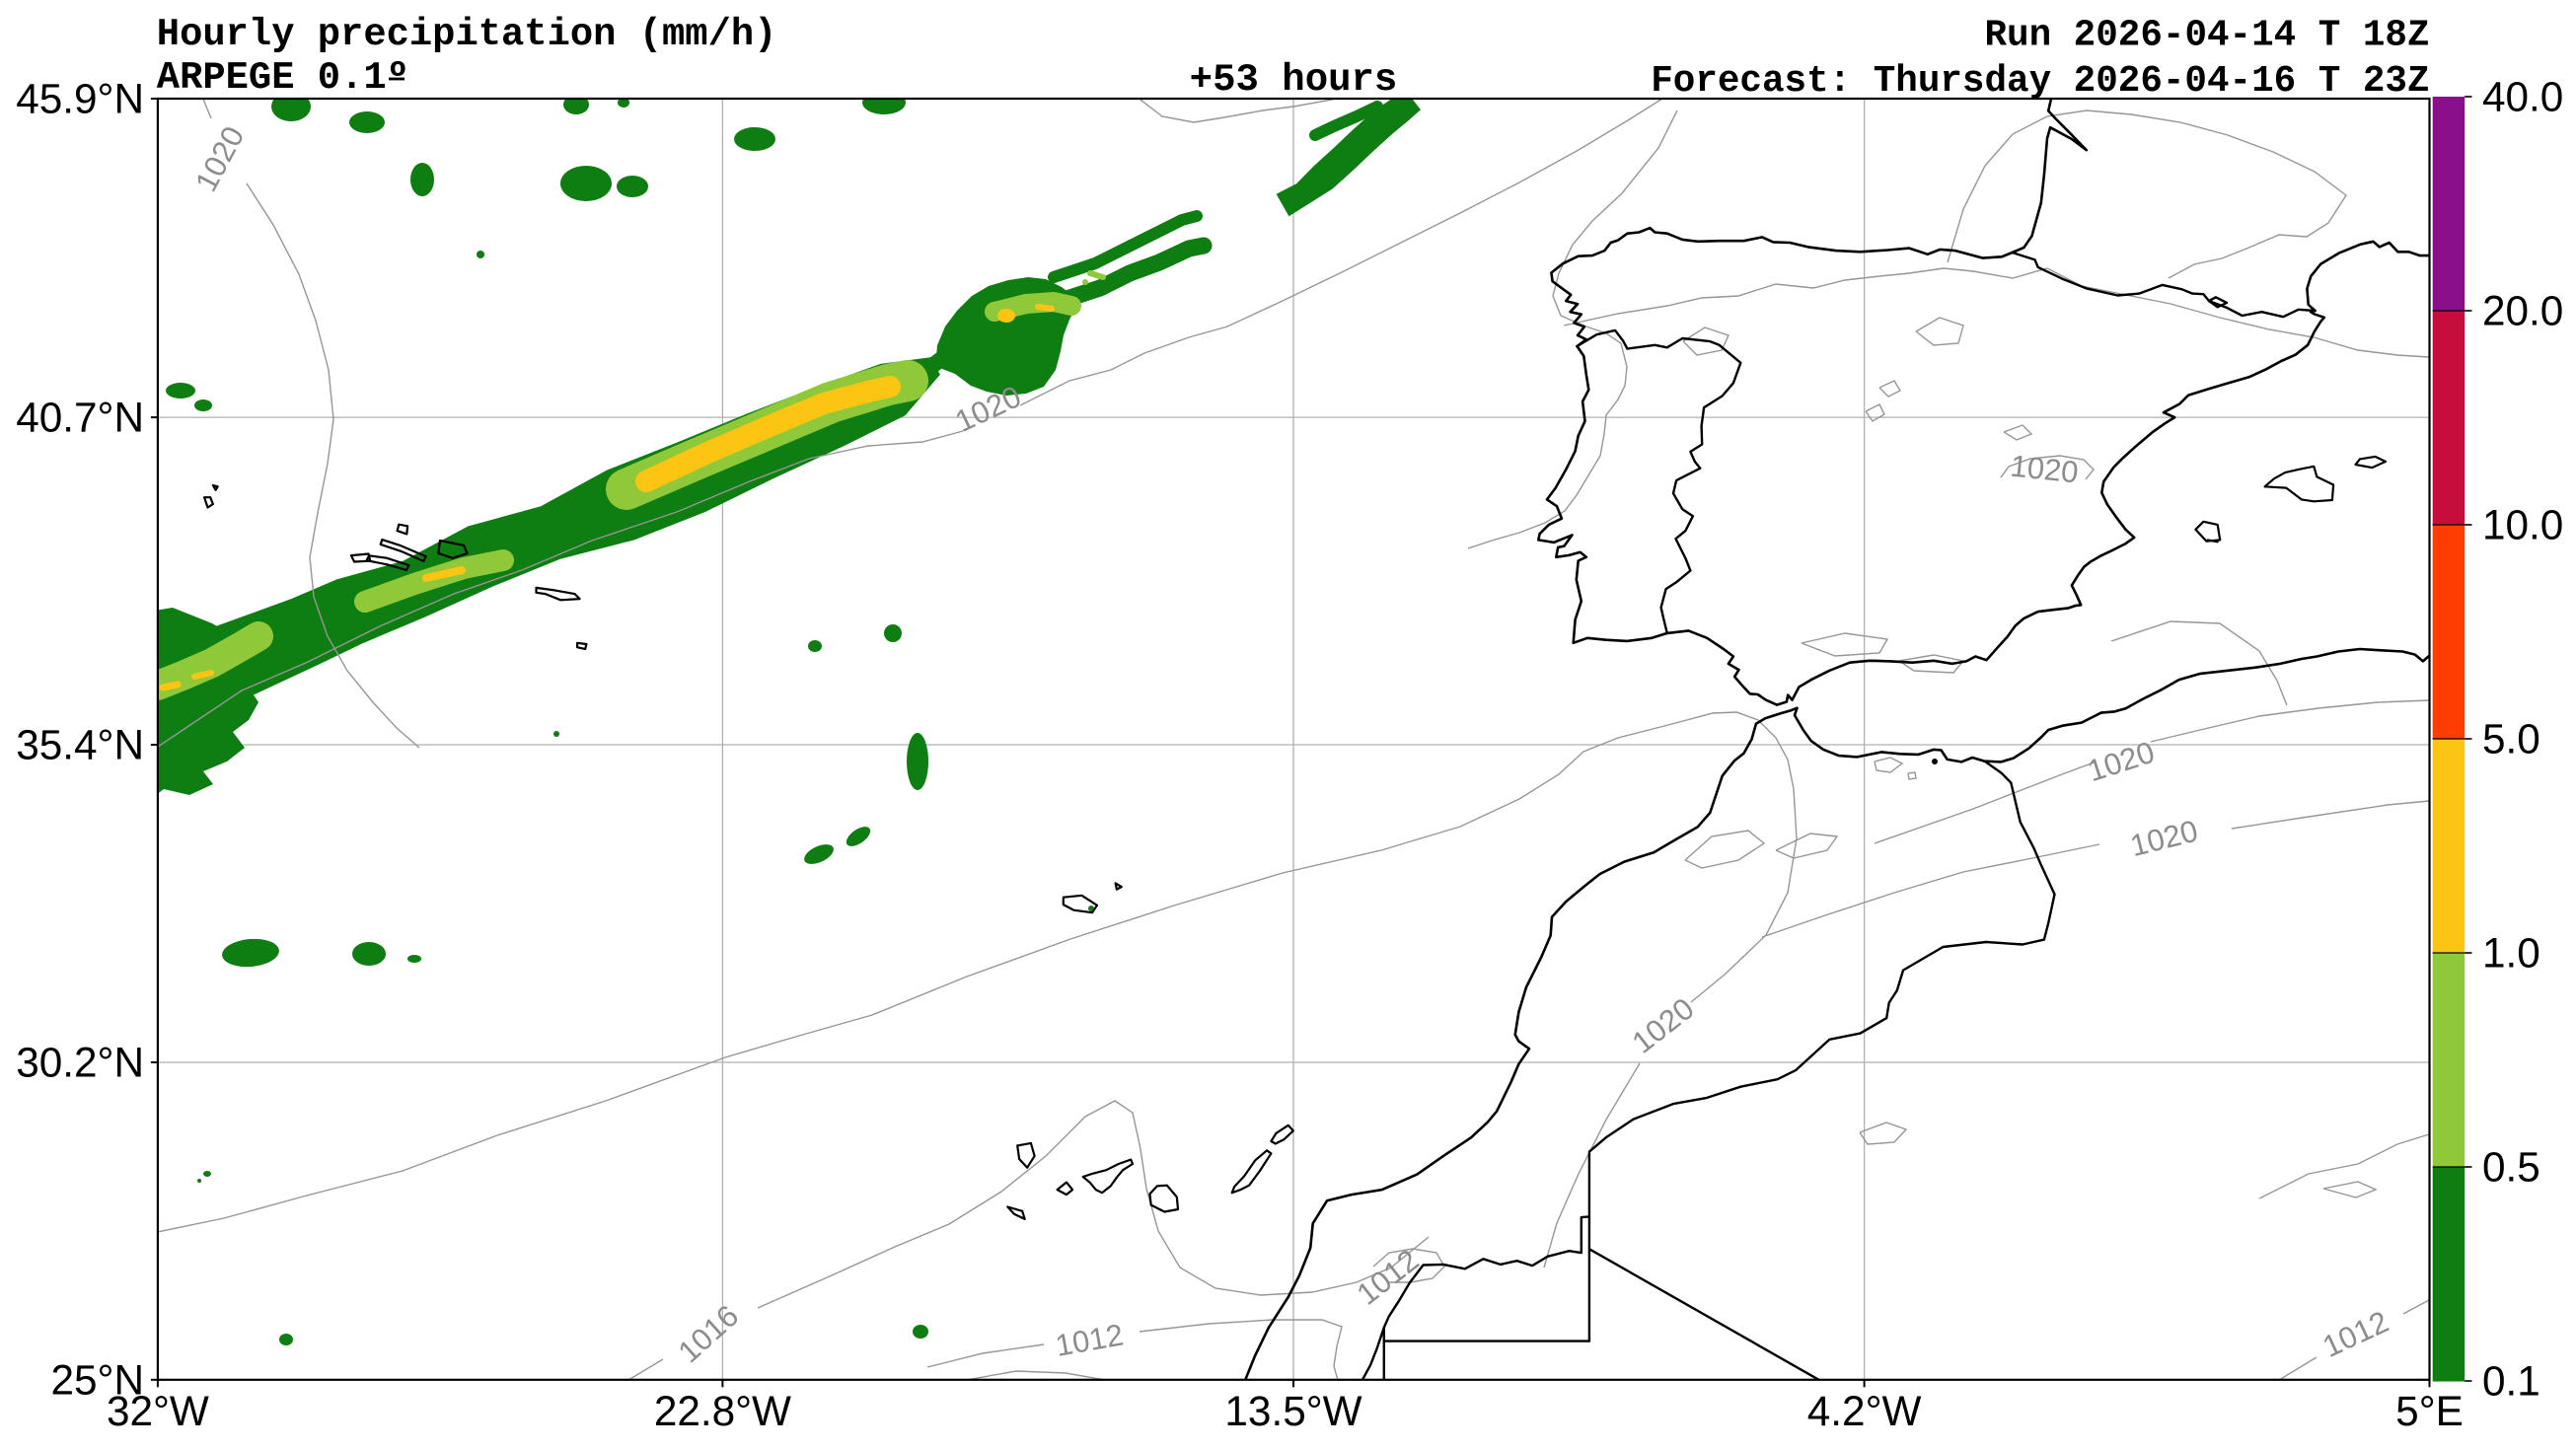 The height and width of the screenshot is (1450, 2576). I want to click on svg-text: 0.5, so click(2511, 1167).